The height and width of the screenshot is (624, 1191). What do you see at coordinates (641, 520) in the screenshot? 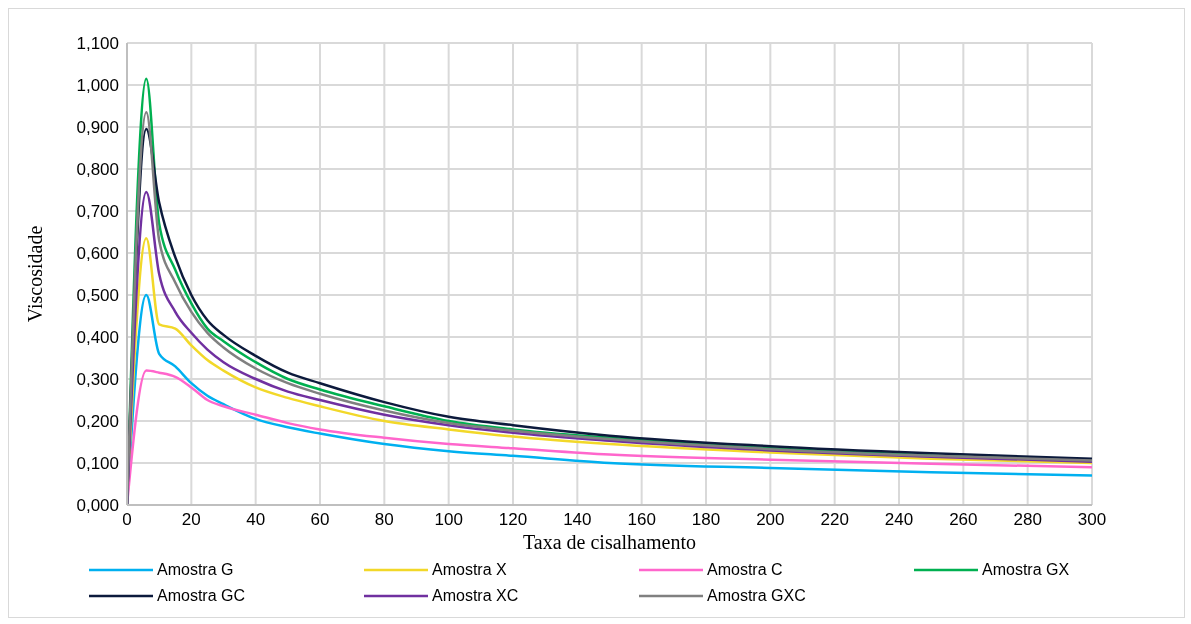
I see `x-tick-label: 160` at bounding box center [641, 520].